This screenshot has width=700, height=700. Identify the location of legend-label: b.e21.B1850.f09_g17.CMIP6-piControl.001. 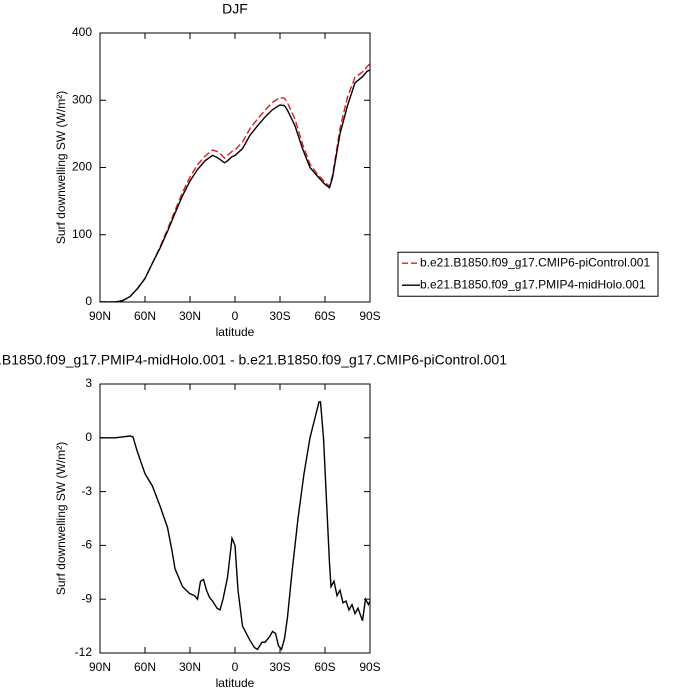
(535, 262).